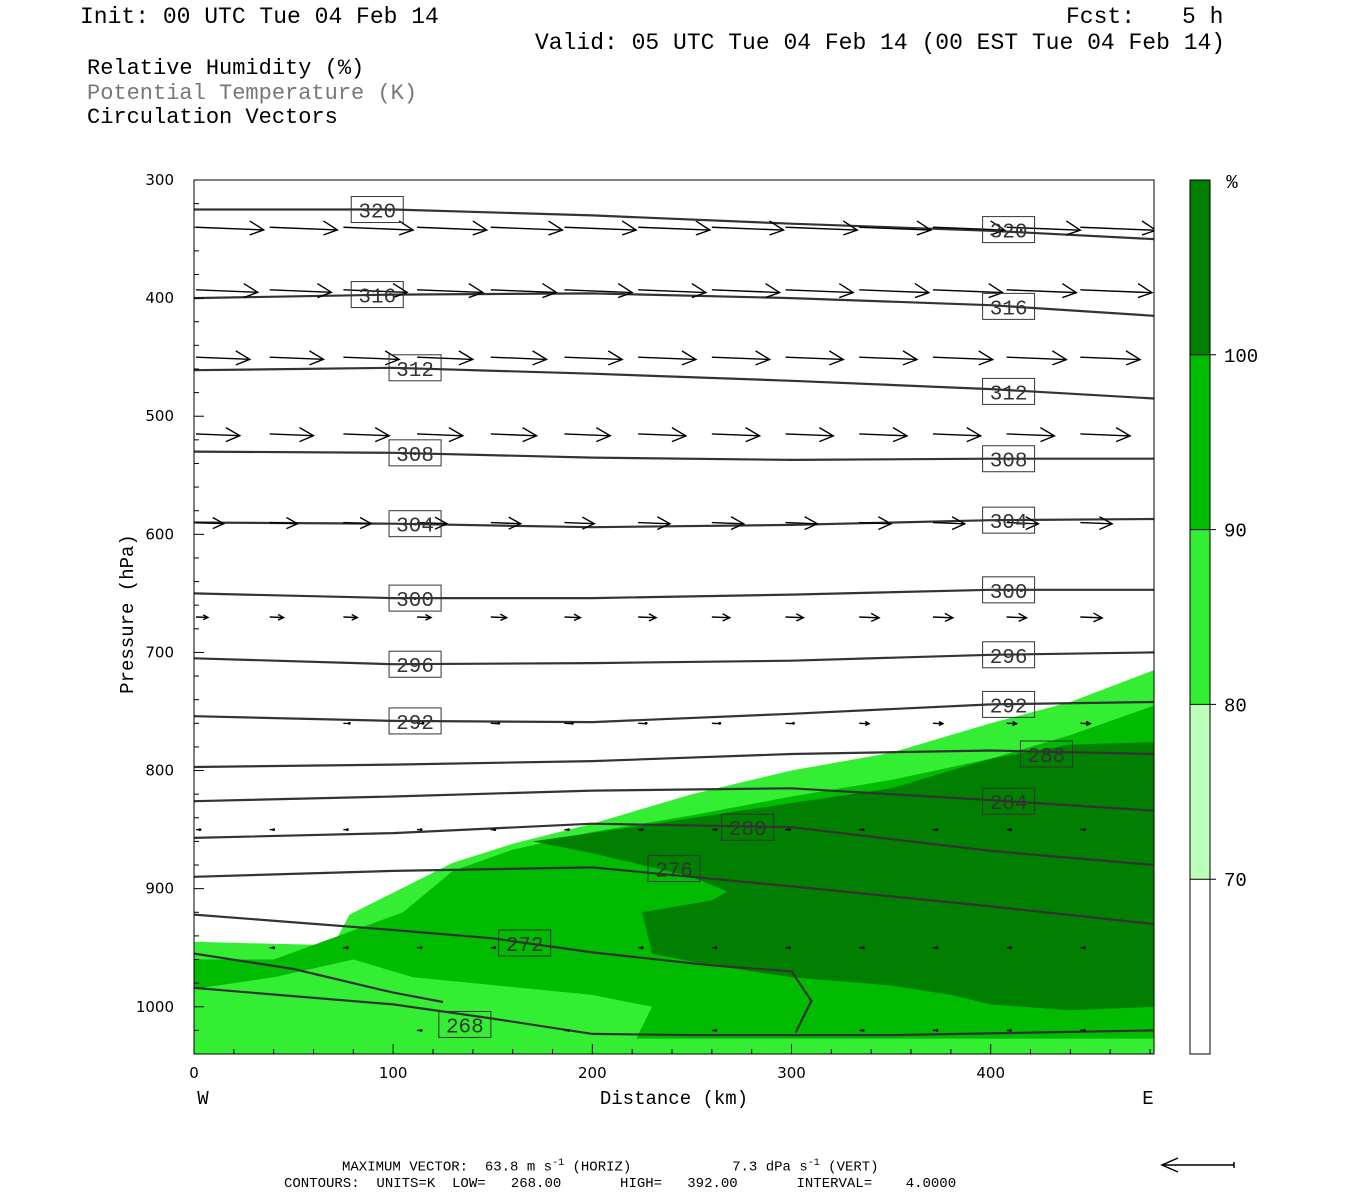  Describe the element at coordinates (674, 1099) in the screenshot. I see `x-axis-title: Distance (km)` at that location.